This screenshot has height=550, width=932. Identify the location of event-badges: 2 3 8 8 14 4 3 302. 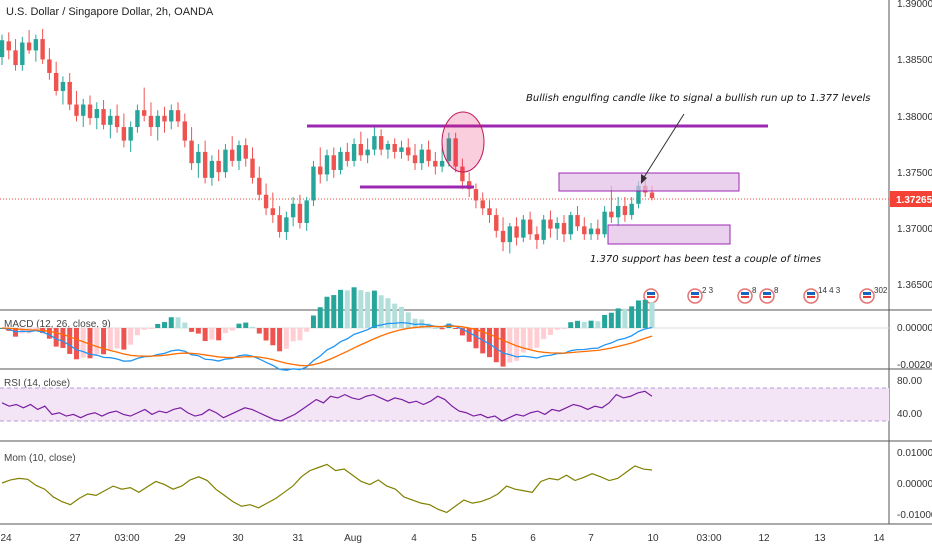
(765, 295).